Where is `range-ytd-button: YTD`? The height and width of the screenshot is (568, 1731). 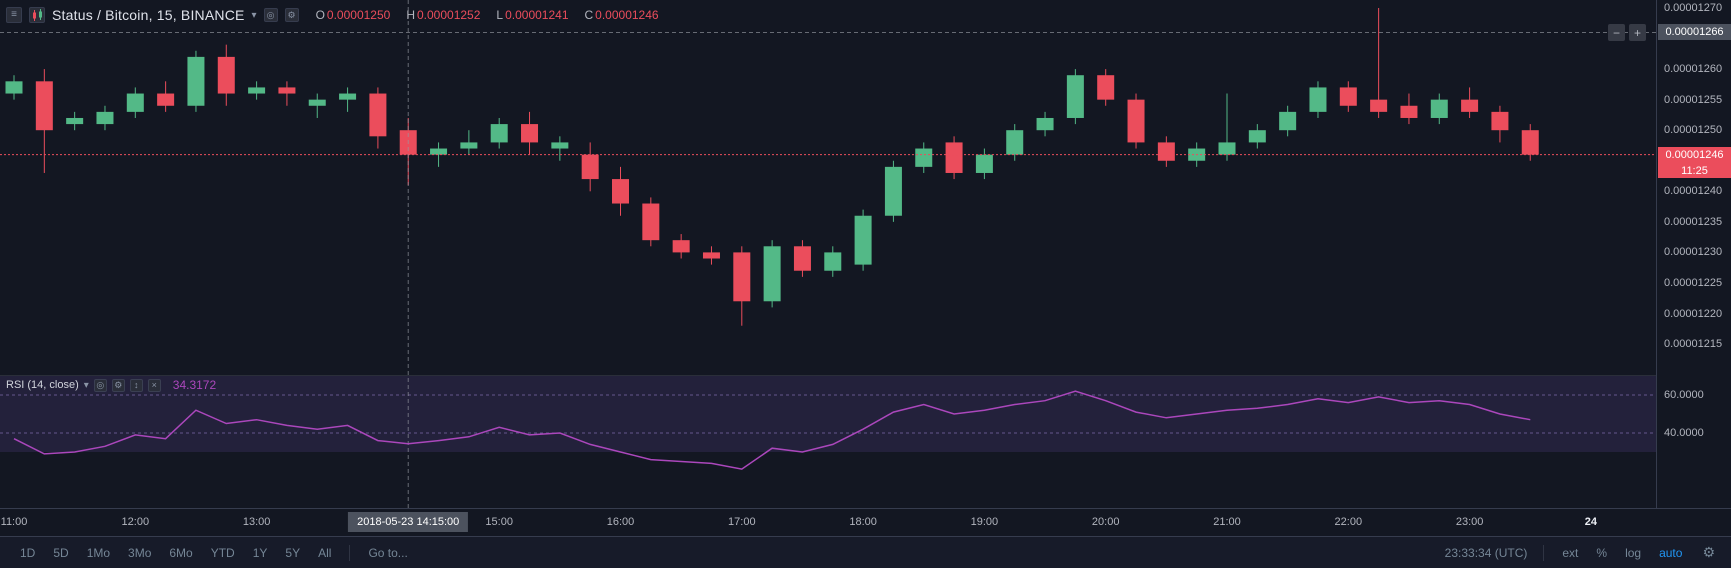 range-ytd-button: YTD is located at coordinates (222, 552).